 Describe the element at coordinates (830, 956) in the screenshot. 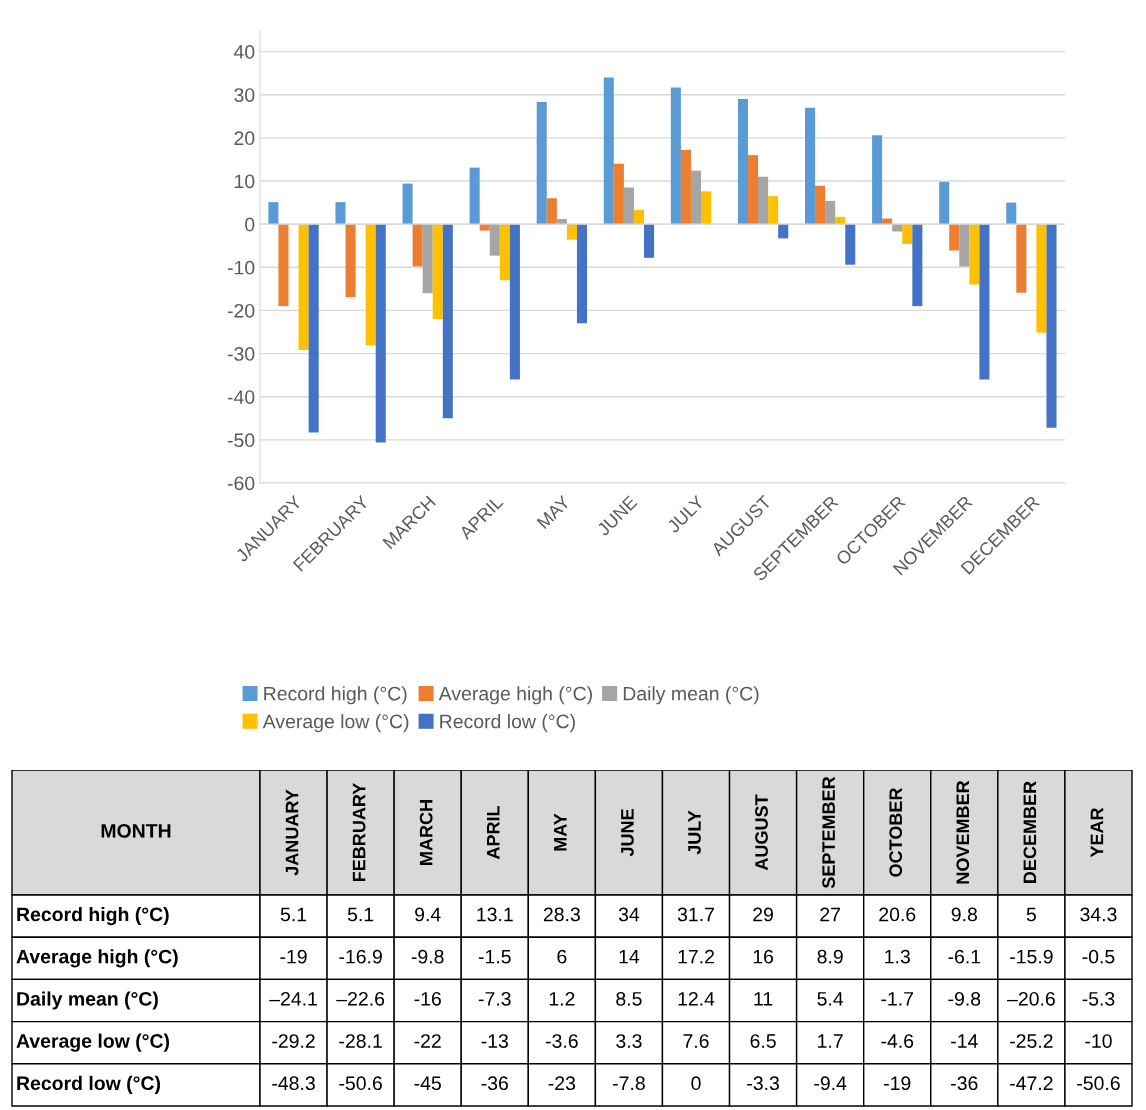

I see `data-label: 8.9` at that location.